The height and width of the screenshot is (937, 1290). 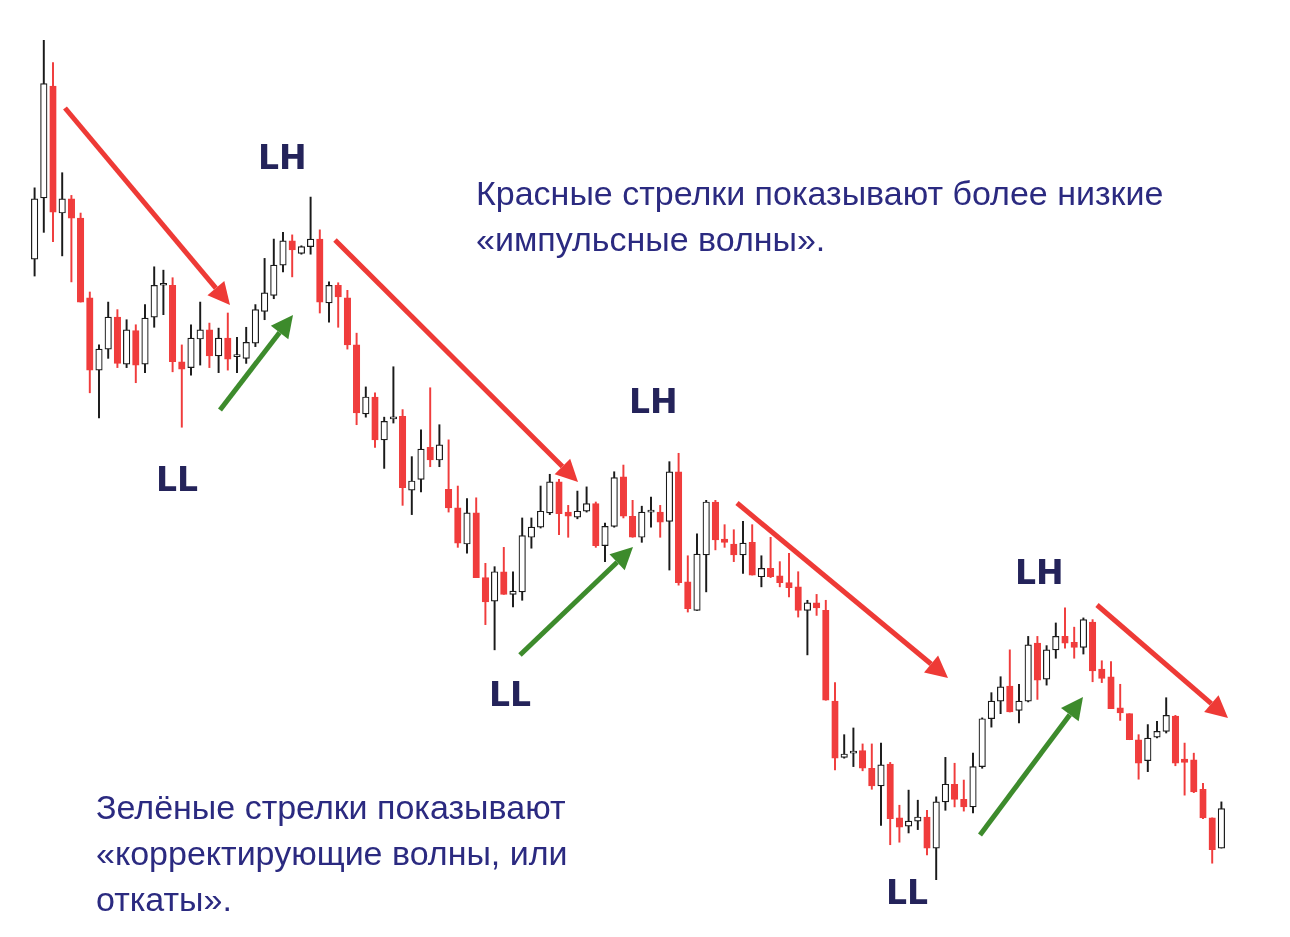 What do you see at coordinates (332, 853) in the screenshot?
I see `annotation: Зелёные стрелки показывают «корректирующие волны, или откаты».` at bounding box center [332, 853].